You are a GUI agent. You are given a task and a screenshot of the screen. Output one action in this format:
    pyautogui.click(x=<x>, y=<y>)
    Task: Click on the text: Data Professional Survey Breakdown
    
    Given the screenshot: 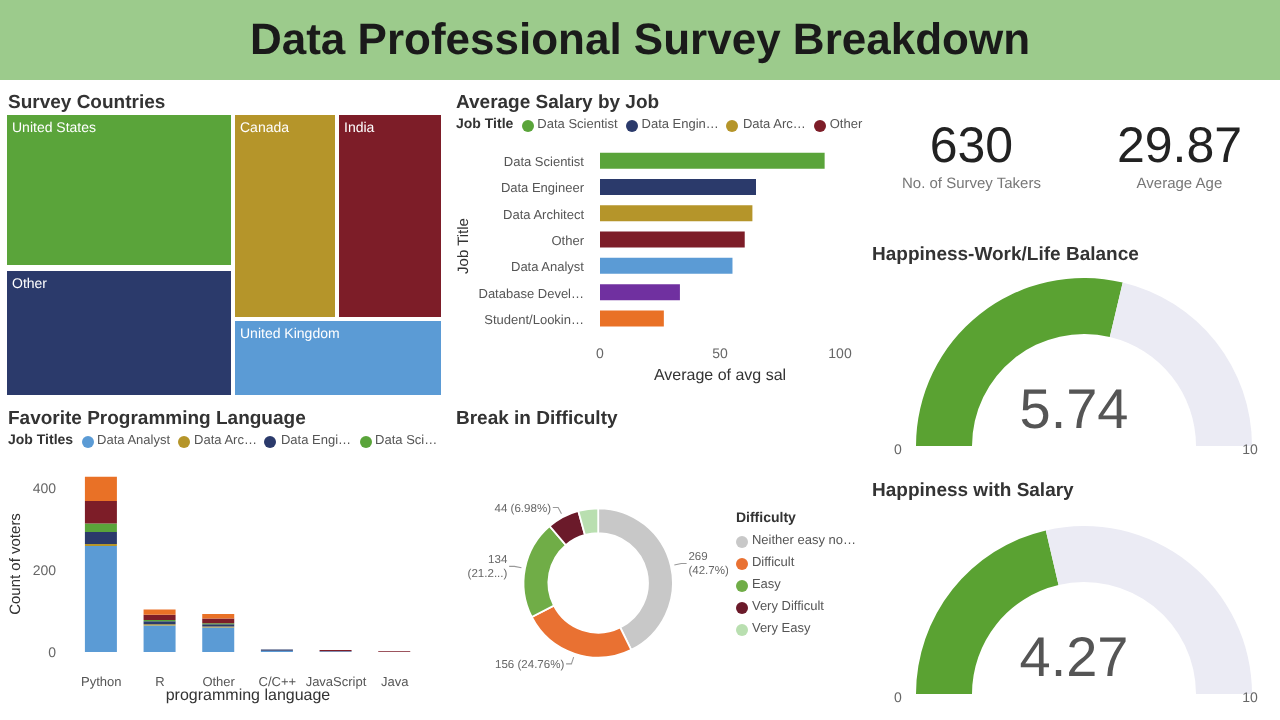 What is the action you would take?
    pyautogui.click(x=640, y=40)
    